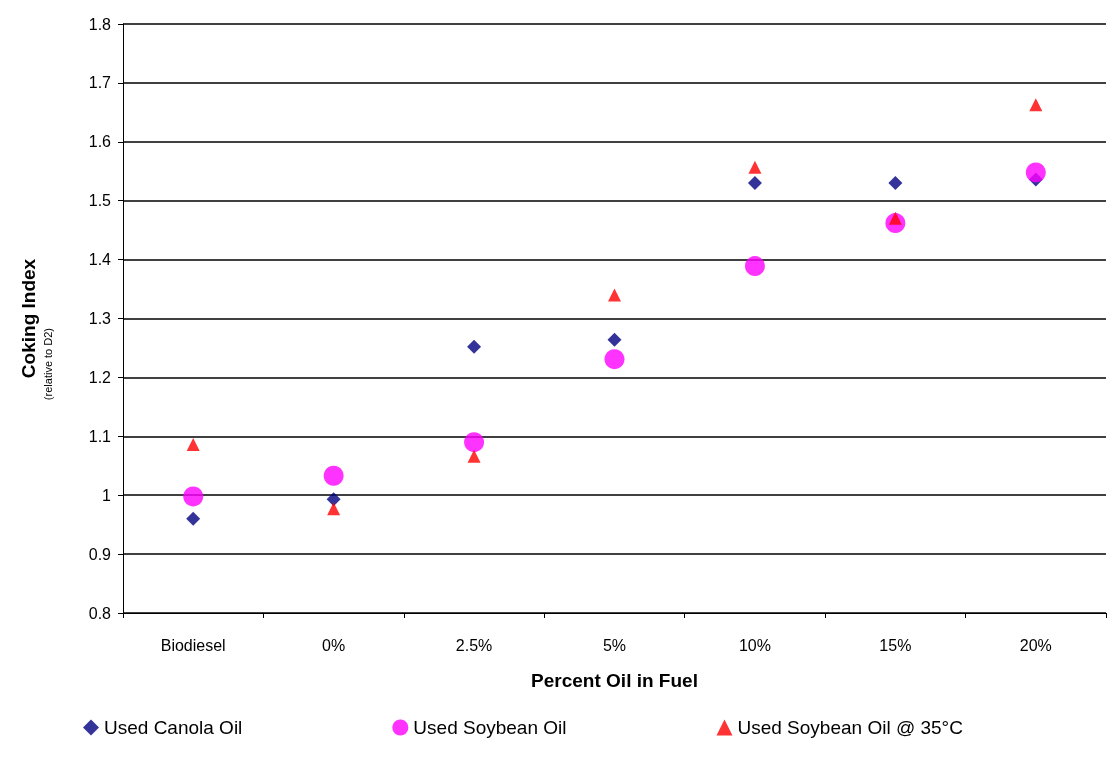 The width and height of the screenshot is (1116, 757). What do you see at coordinates (490, 727) in the screenshot?
I see `legend-label: Used Soybean Oil` at bounding box center [490, 727].